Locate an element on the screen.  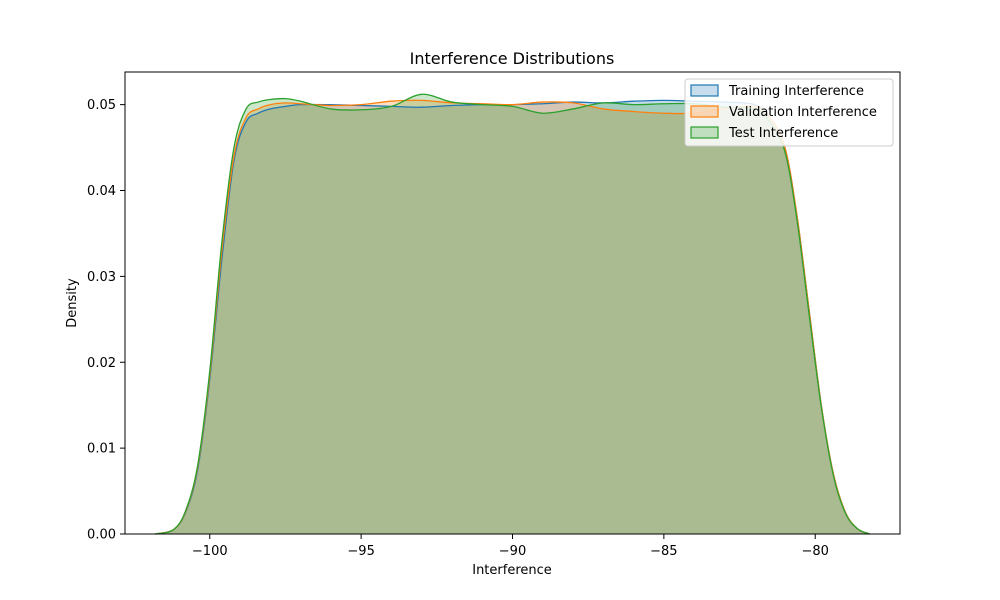
y-tick-label: 0.01 is located at coordinates (101, 449).